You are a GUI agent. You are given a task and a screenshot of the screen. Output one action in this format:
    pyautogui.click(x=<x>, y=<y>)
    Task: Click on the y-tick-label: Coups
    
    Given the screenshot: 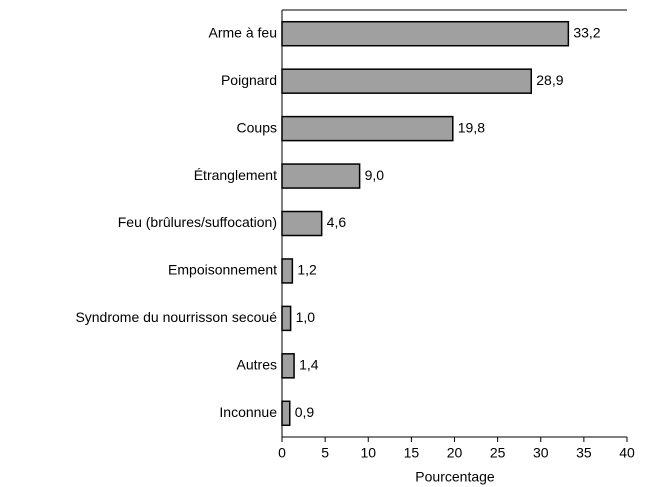 What is the action you would take?
    pyautogui.click(x=257, y=127)
    